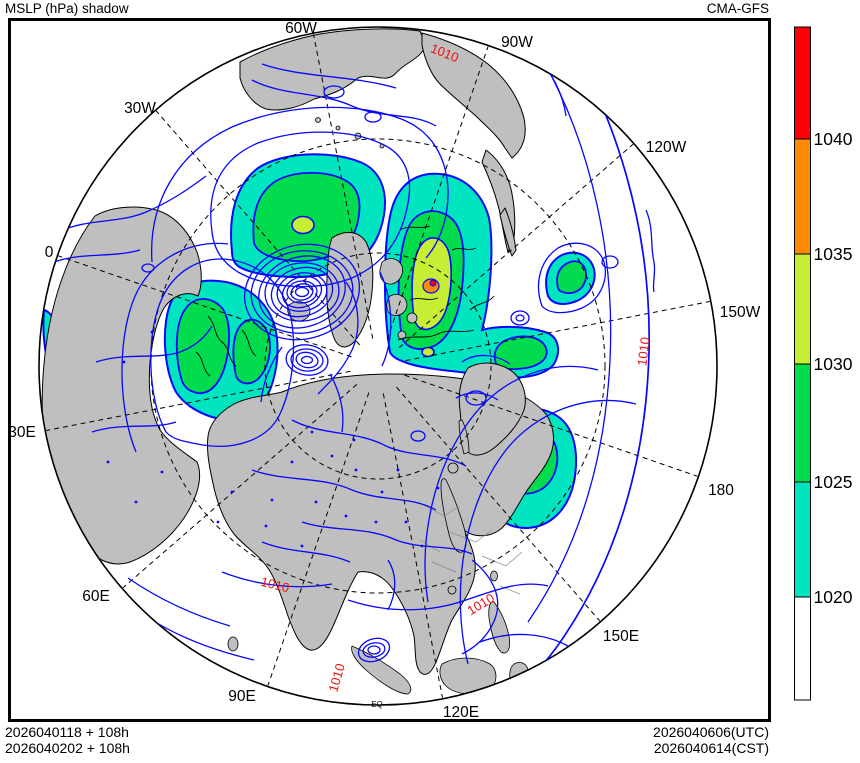 The image size is (860, 763). I want to click on lon-label-90e: 90E, so click(242, 696).